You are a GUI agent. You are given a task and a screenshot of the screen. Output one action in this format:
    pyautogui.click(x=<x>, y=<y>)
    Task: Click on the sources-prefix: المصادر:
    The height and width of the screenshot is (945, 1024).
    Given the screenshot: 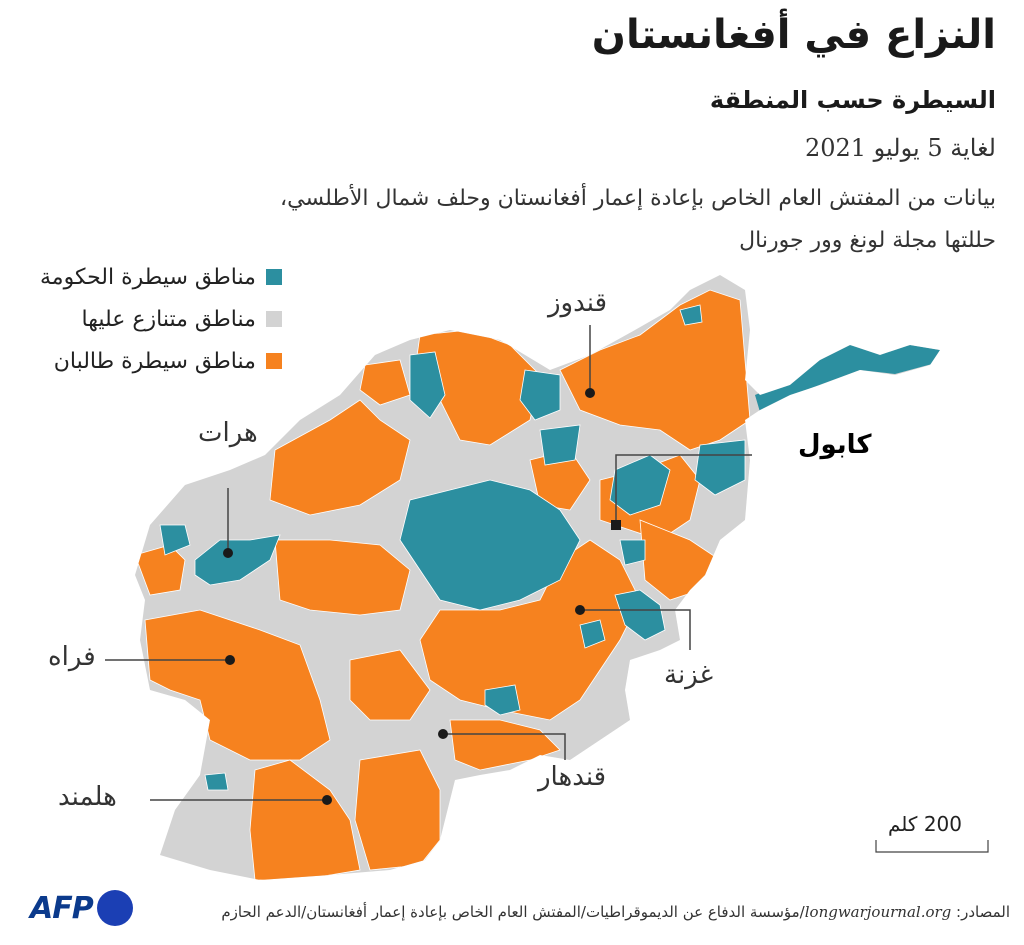 What is the action you would take?
    pyautogui.click(x=980, y=912)
    